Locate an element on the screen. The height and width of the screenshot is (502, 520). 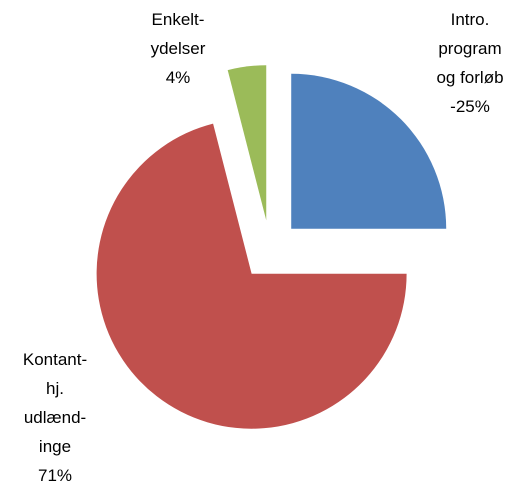
category-label: program is located at coordinates (469, 48).